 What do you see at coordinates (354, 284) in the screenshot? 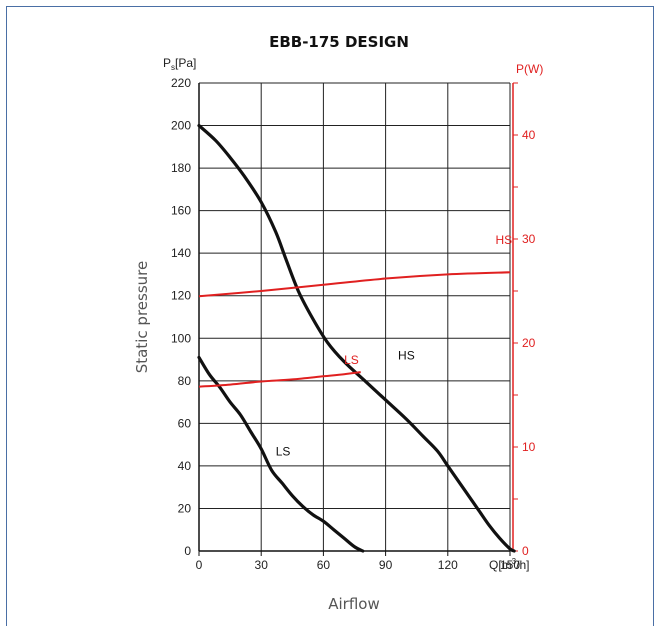
I see `power-curve-hs` at bounding box center [354, 284].